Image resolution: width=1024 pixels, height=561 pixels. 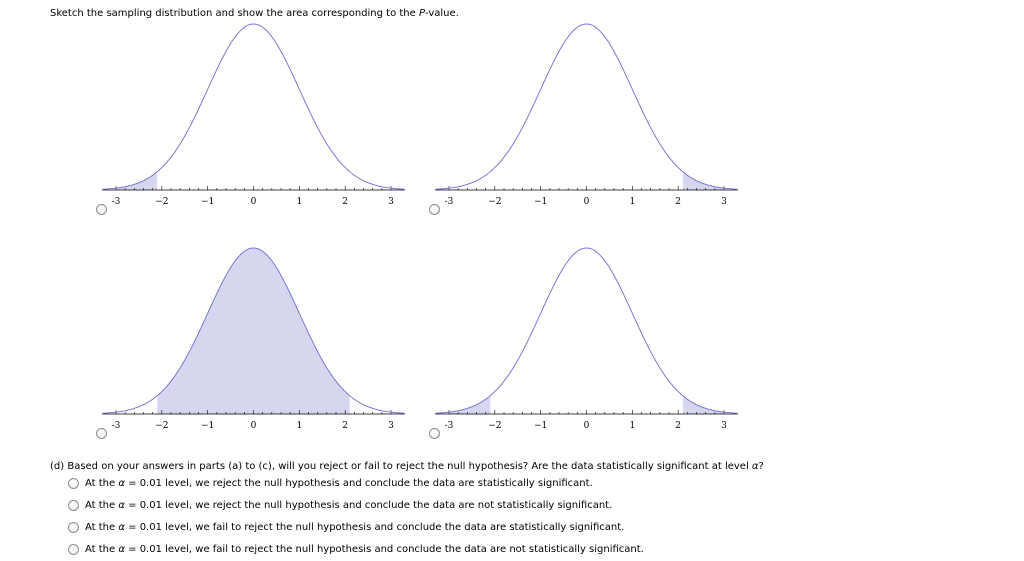 I want to click on answer-option-1-radio-wrap, so click(x=73, y=483).